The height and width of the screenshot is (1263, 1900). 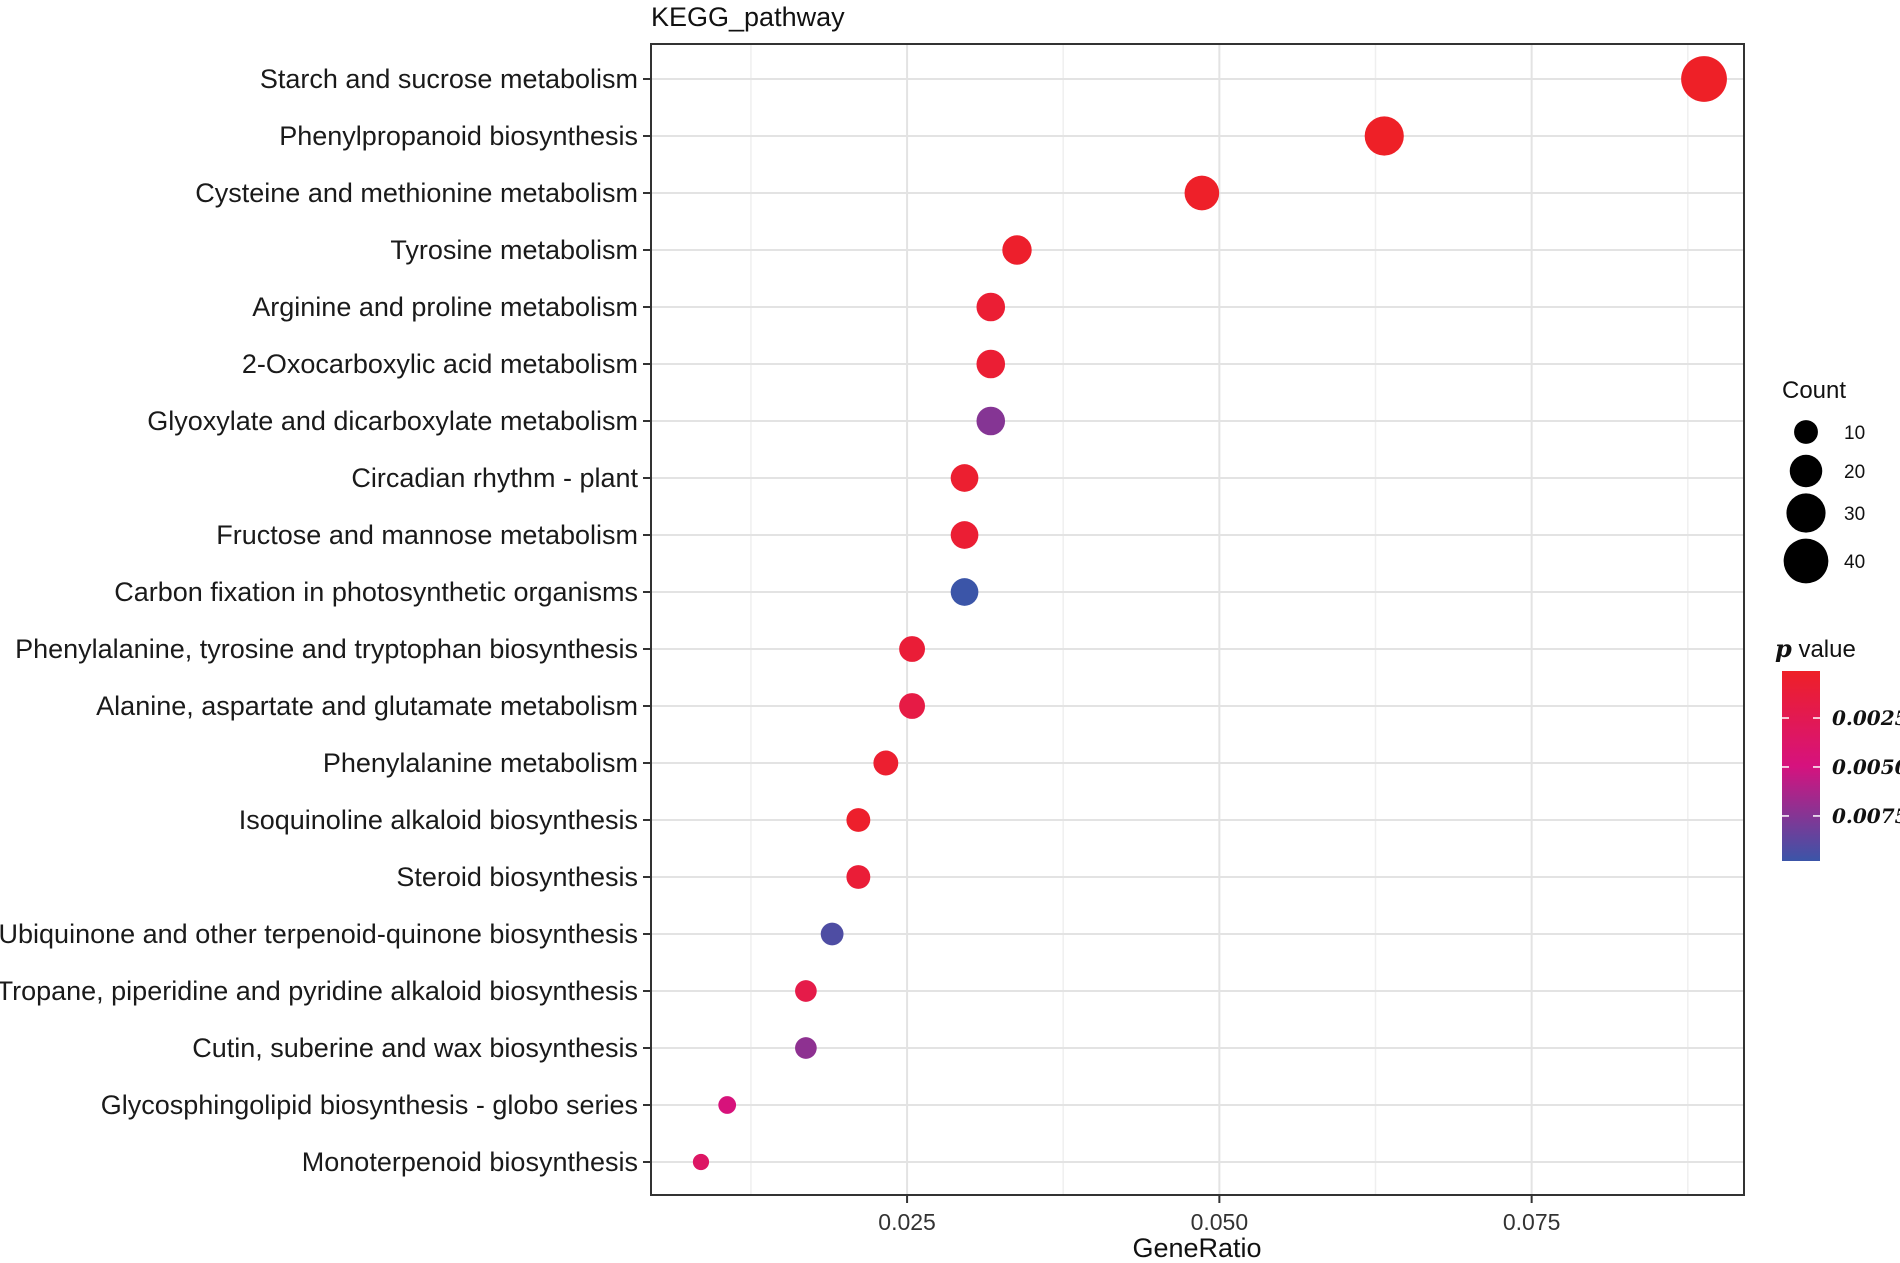 I want to click on color-bar-label: 0.0025, so click(x=1866, y=718).